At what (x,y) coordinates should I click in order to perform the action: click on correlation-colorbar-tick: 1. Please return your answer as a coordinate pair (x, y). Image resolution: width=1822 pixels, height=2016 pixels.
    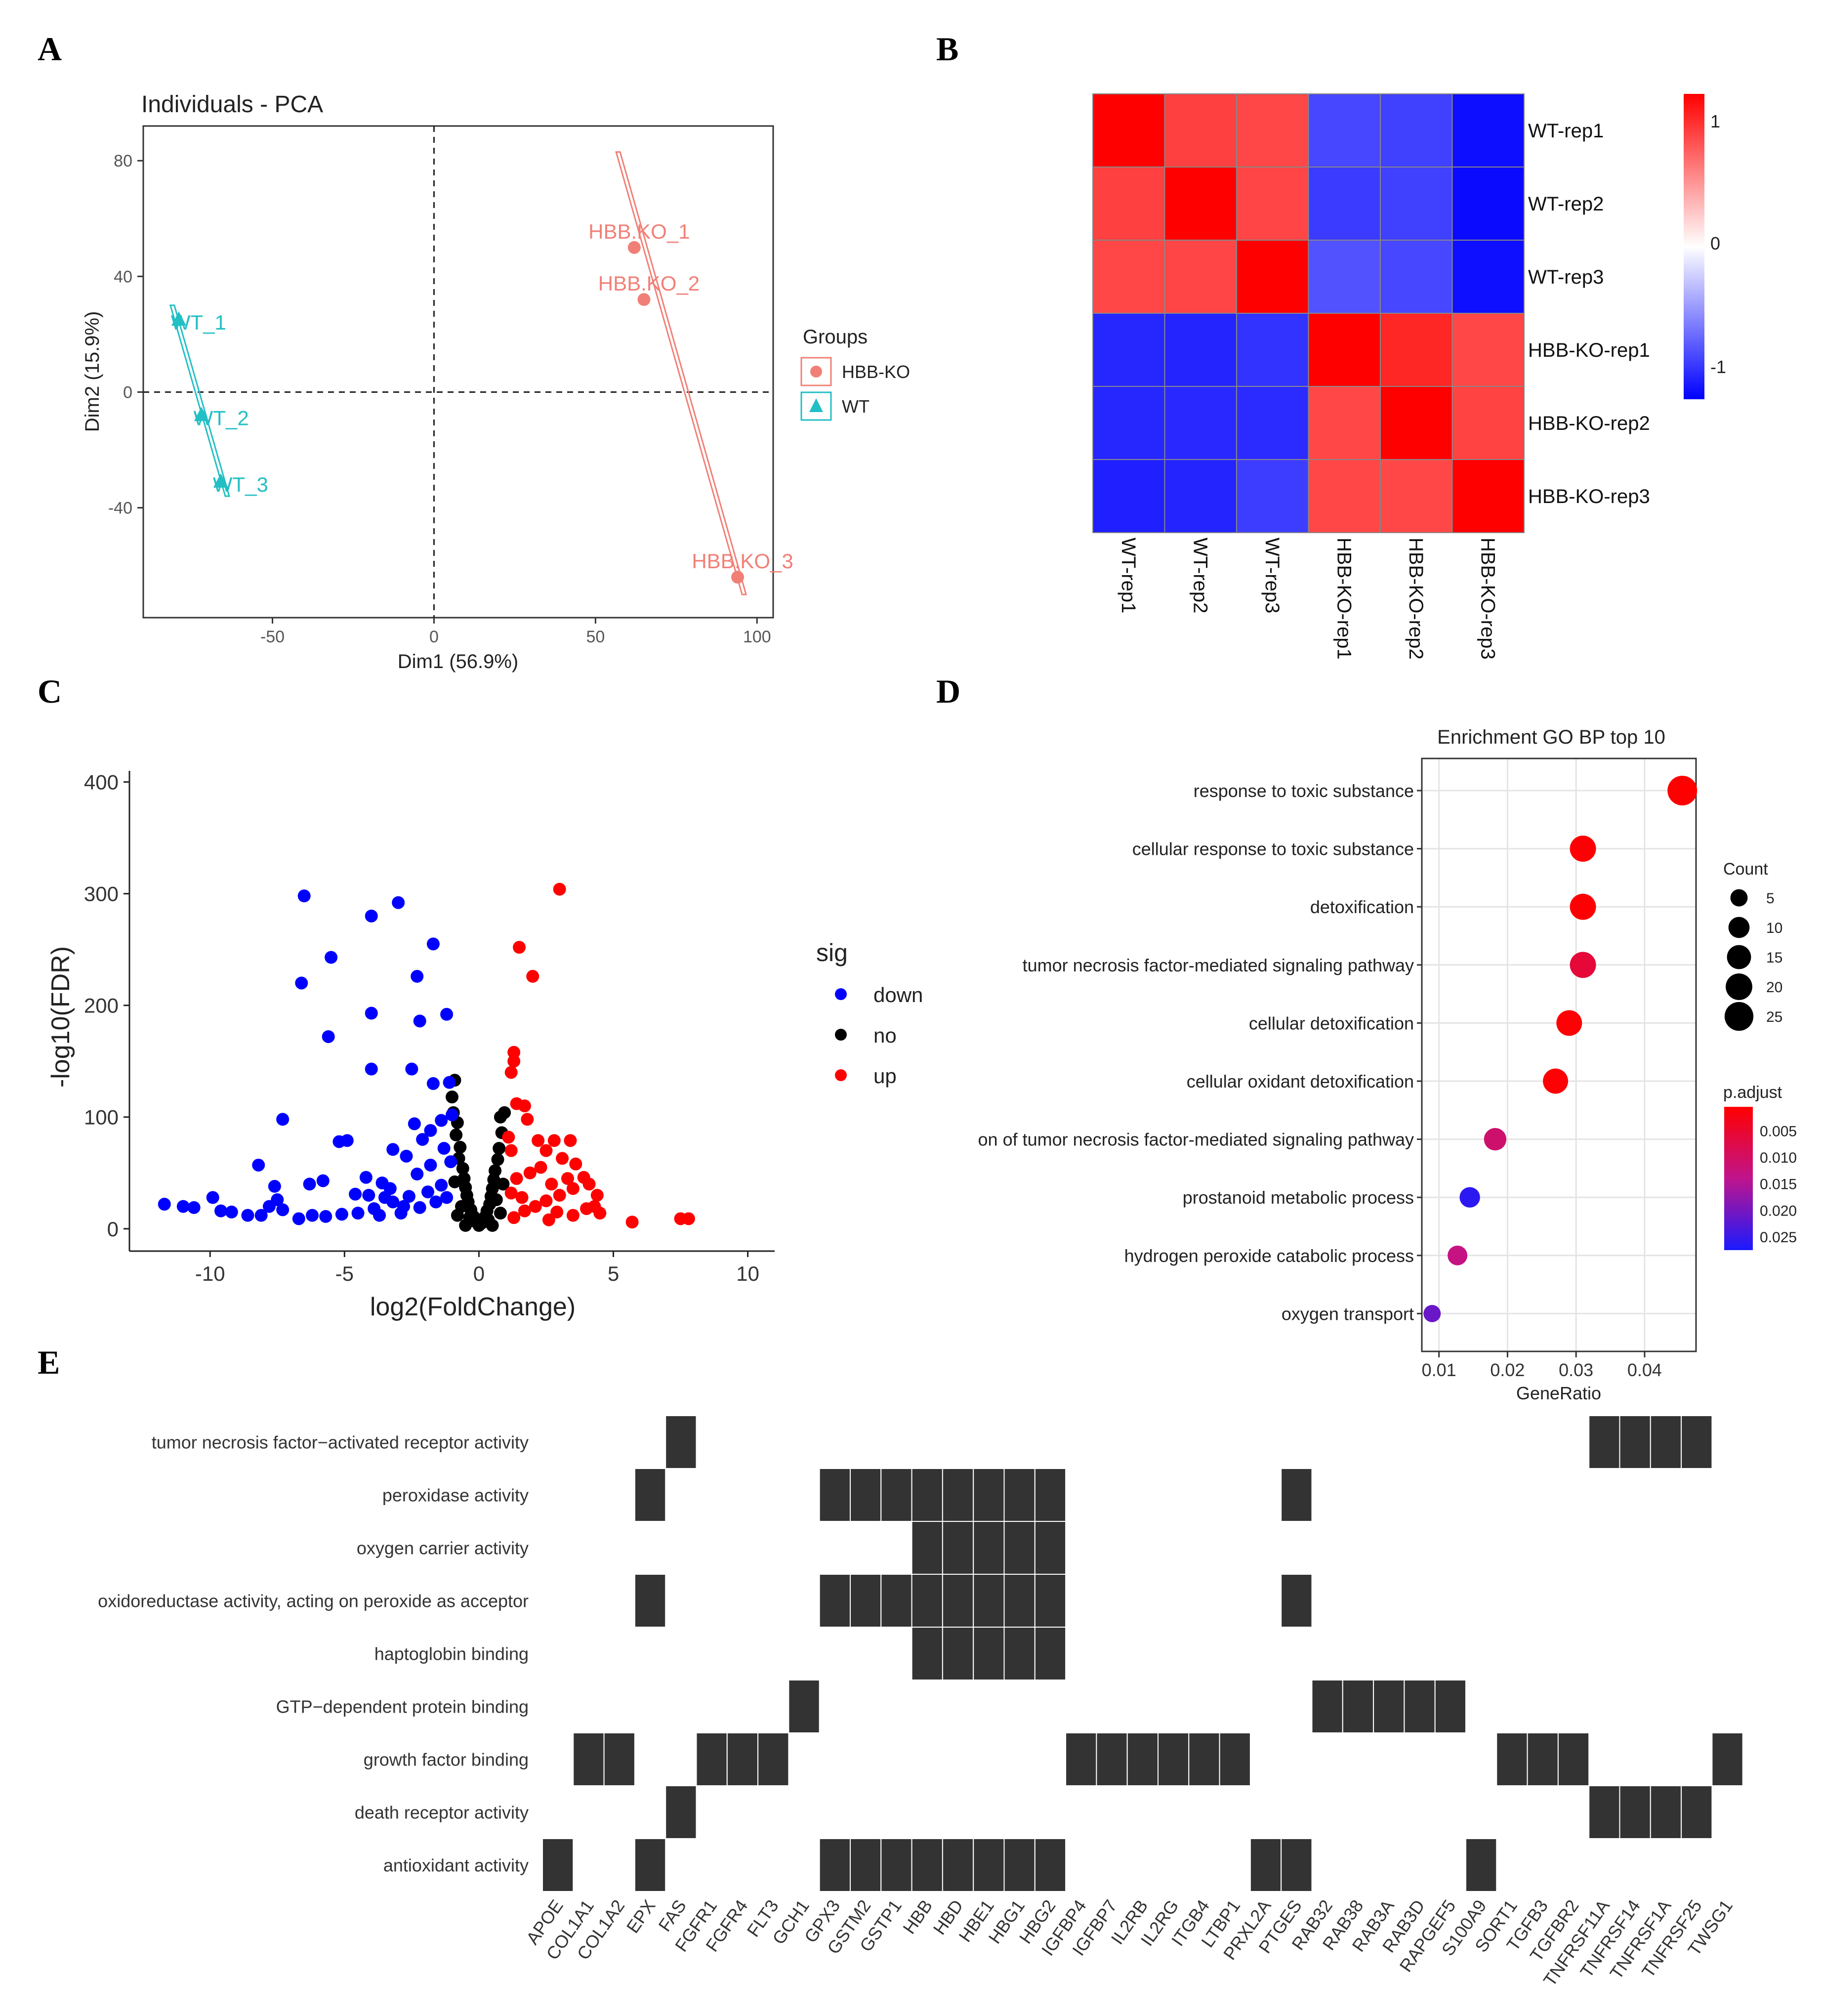
    Looking at the image, I should click on (1715, 121).